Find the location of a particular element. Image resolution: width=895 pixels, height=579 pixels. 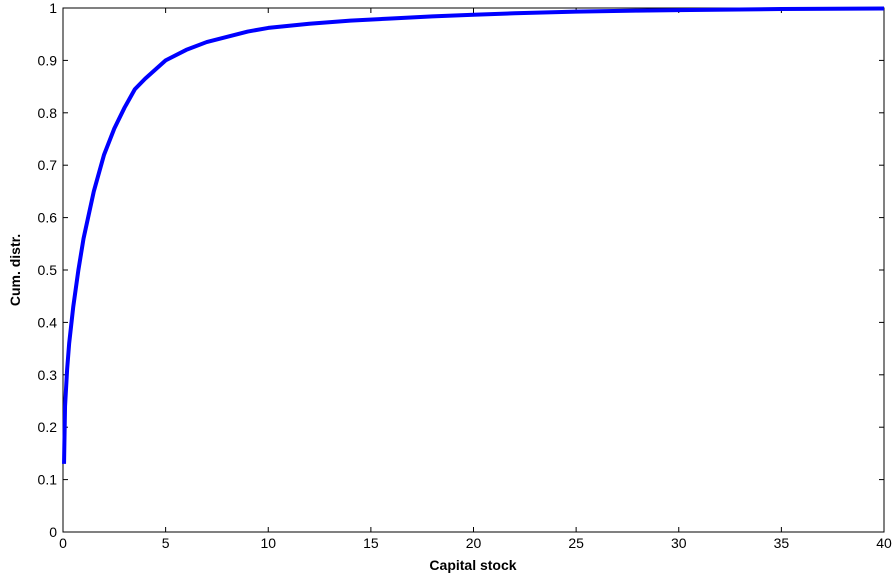

y-tick-label: 0.8 is located at coordinates (48, 113).